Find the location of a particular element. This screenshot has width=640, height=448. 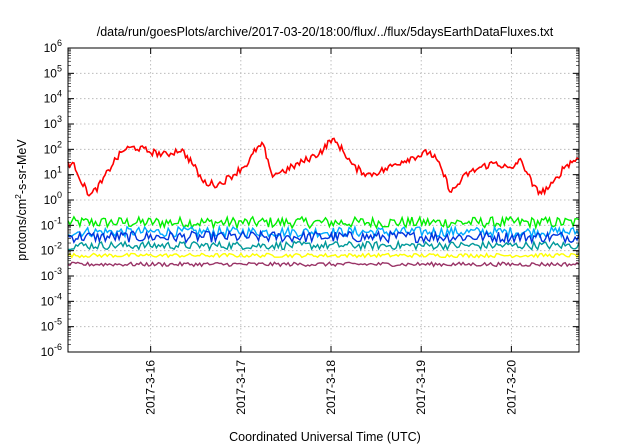

y-tick-label: 10⁻⁶ is located at coordinates (51, 350).